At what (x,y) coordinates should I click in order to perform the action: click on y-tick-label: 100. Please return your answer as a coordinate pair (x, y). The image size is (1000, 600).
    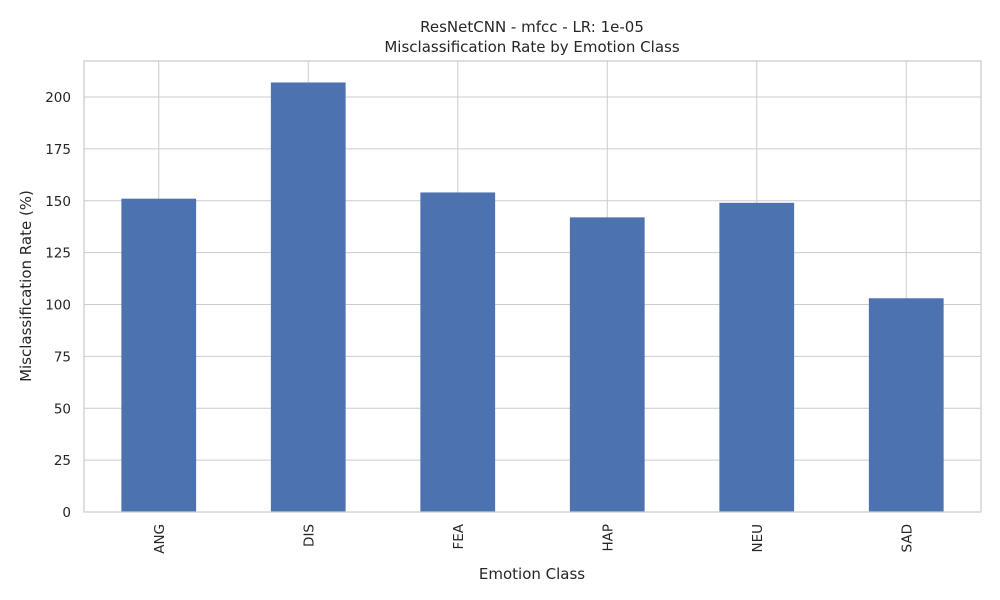
    Looking at the image, I should click on (58, 306).